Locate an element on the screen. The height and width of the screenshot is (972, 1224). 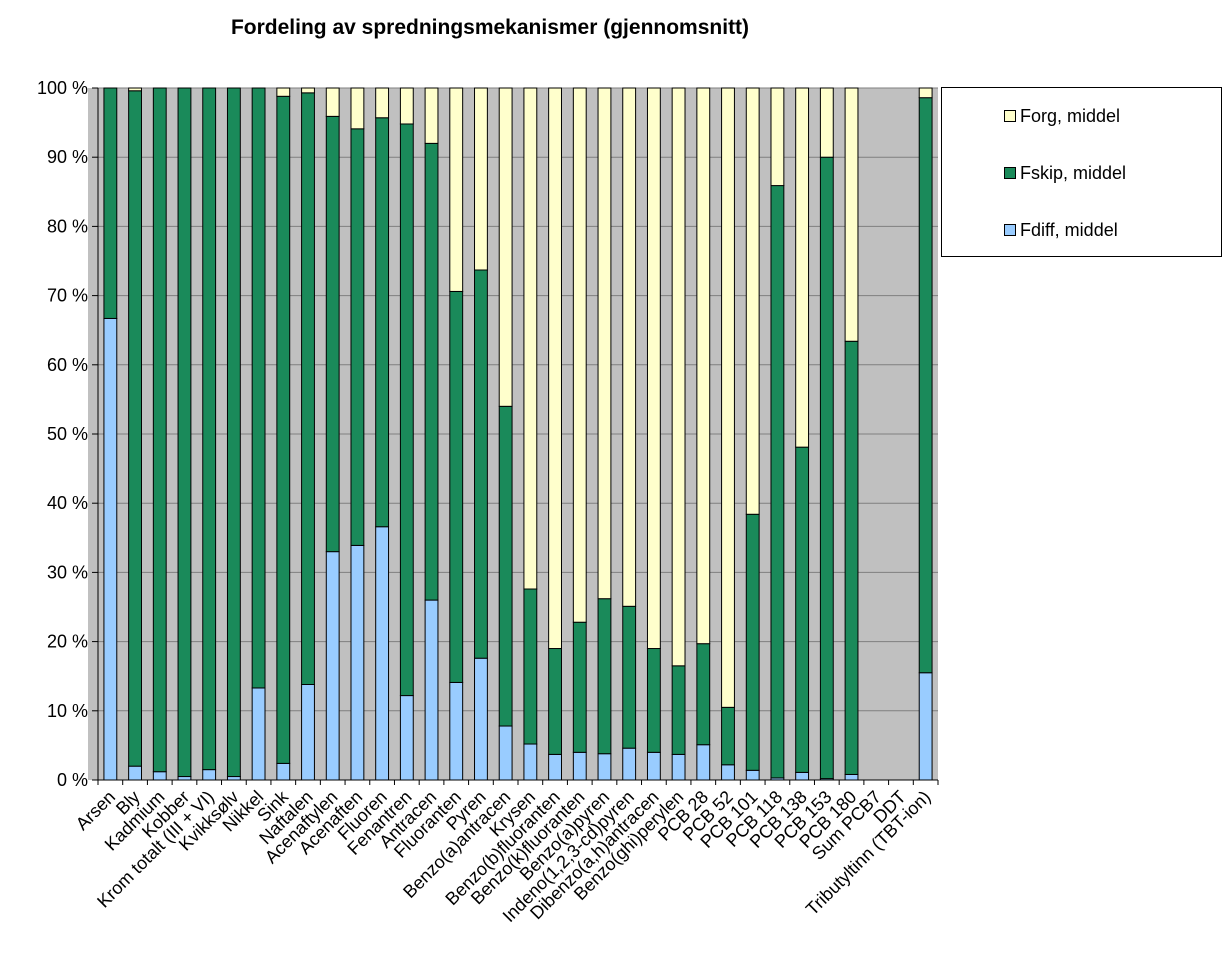
y-tick-label: 50 % is located at coordinates (67, 434).